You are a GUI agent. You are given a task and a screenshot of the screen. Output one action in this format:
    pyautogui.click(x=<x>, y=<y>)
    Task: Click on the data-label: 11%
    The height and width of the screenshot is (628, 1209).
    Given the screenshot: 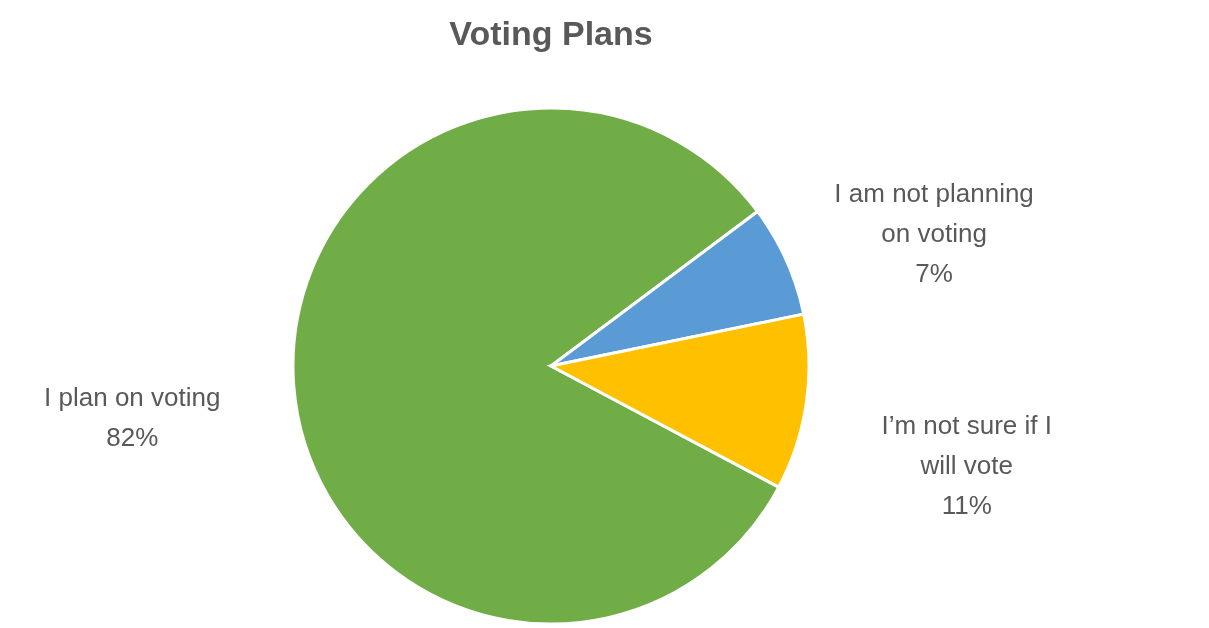 What is the action you would take?
    pyautogui.click(x=966, y=504)
    